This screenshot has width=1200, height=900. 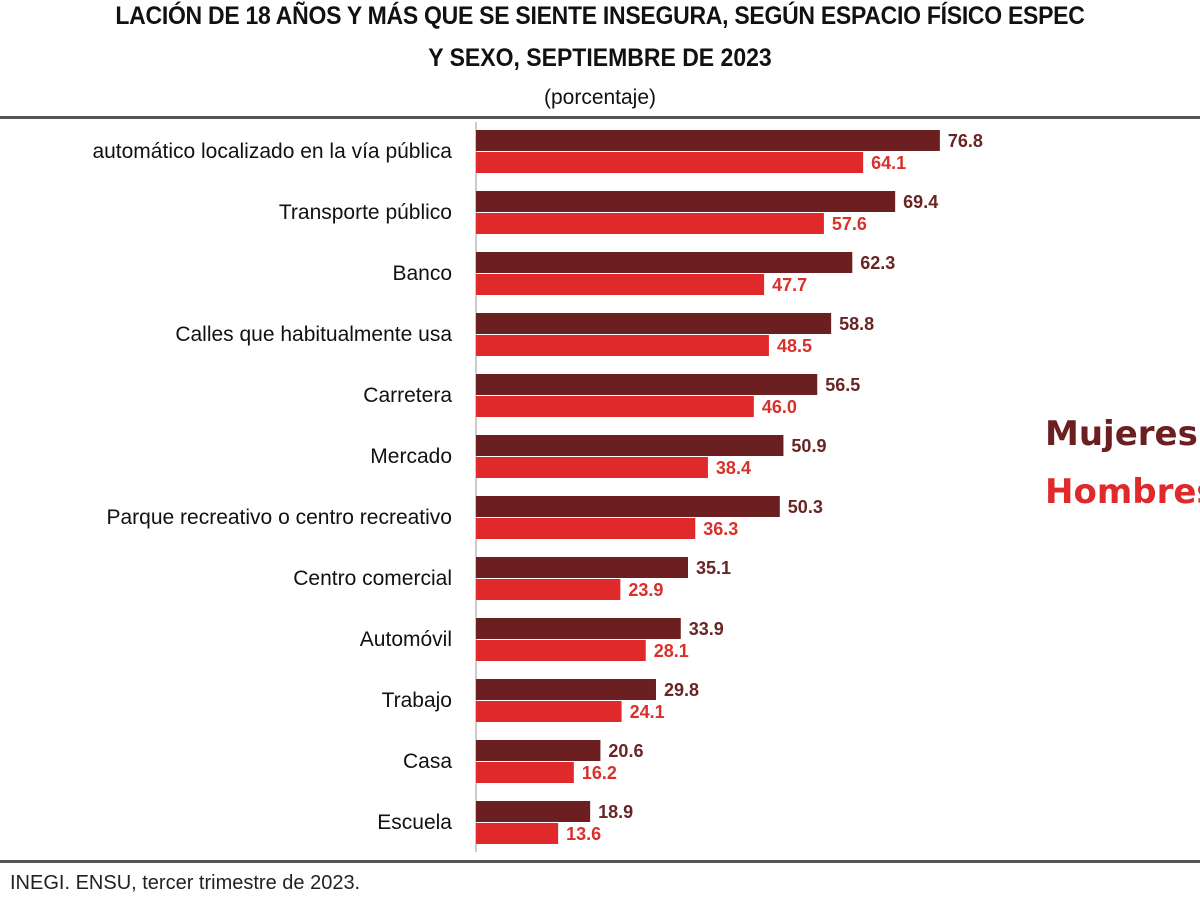 I want to click on category-label: Escuela, so click(x=414, y=822).